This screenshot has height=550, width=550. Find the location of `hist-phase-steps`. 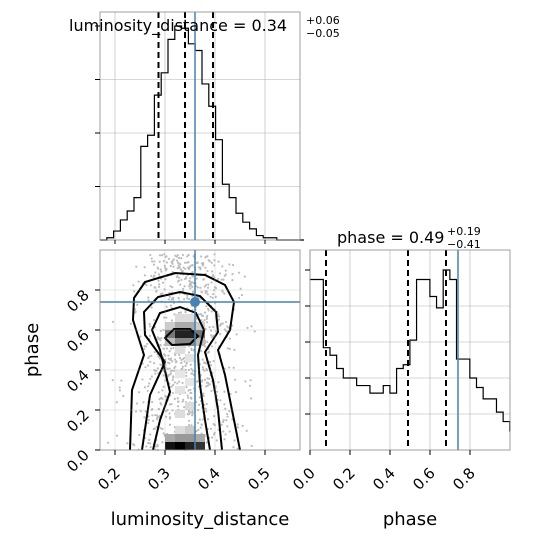

hist-phase-steps is located at coordinates (410, 350).